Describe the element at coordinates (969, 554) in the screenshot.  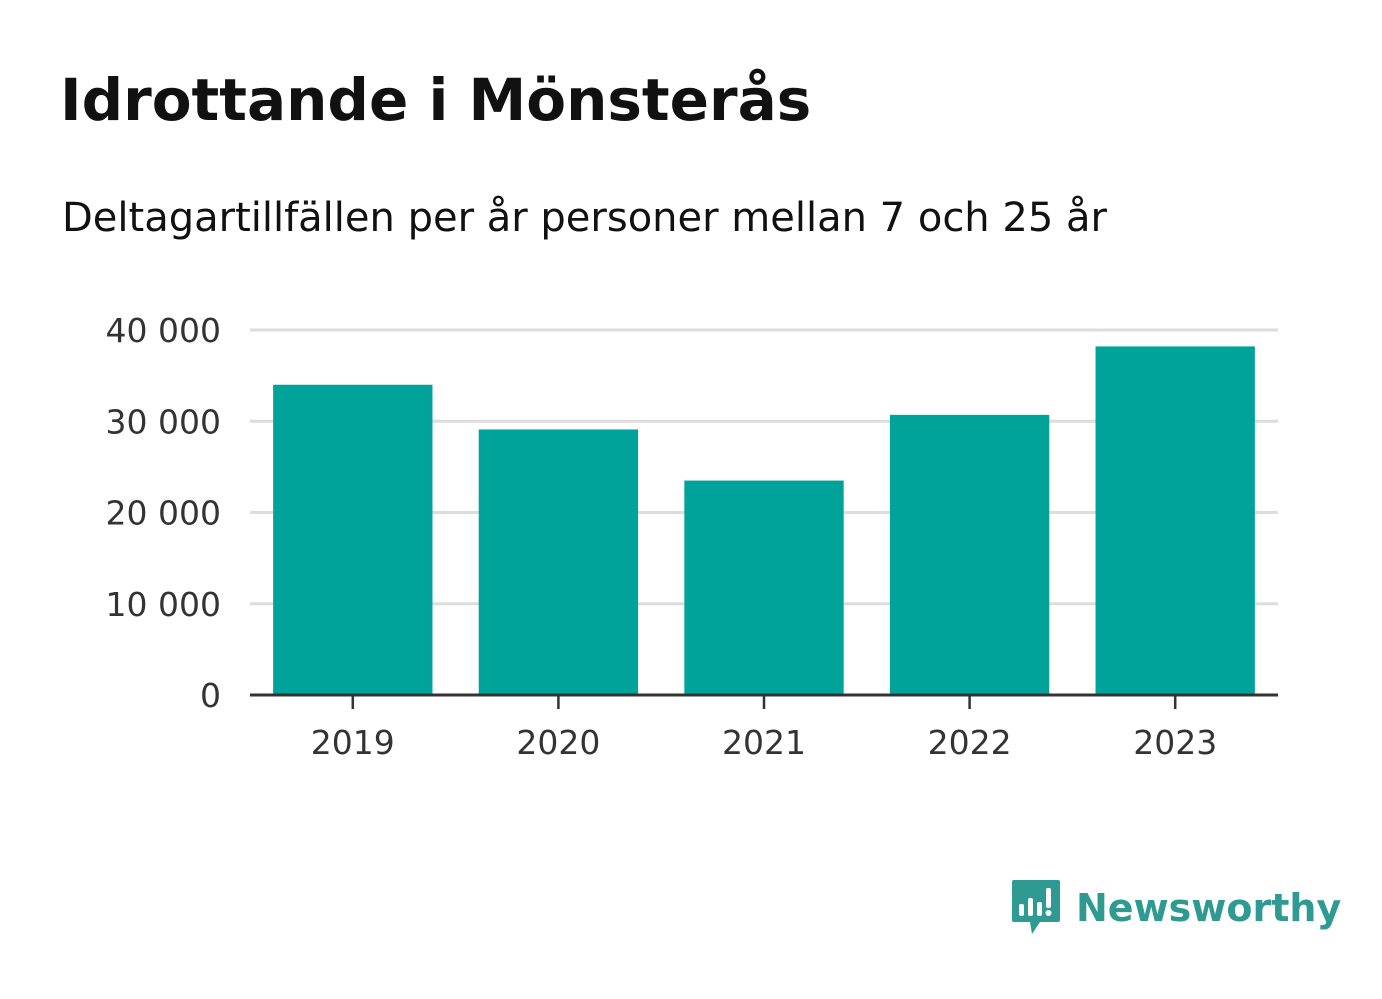
I see `bar-2022` at that location.